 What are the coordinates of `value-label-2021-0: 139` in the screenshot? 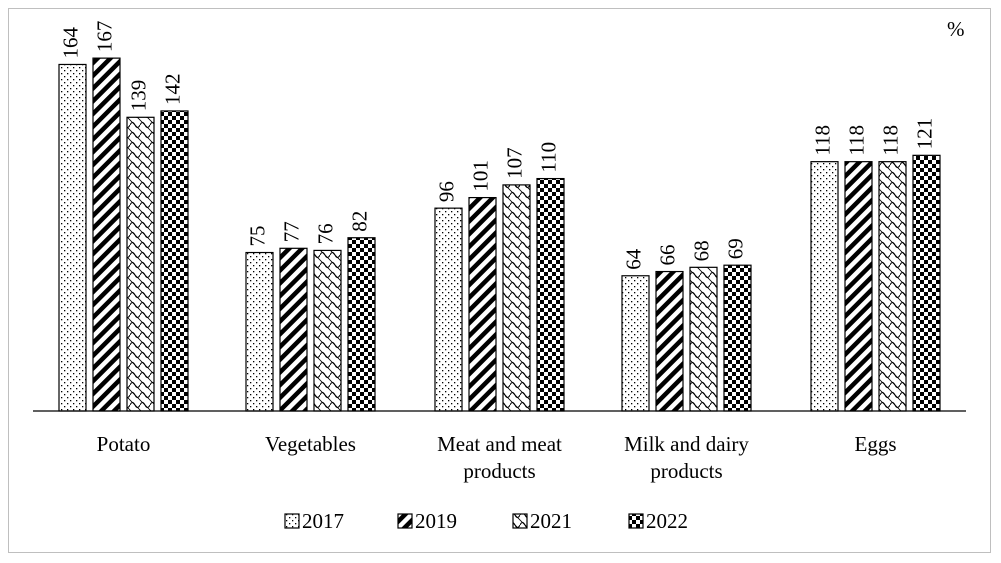 It's located at (138, 96).